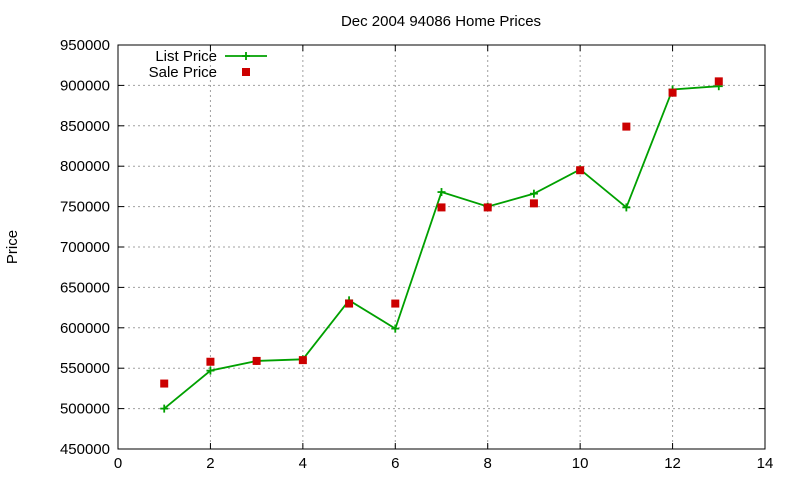 The image size is (800, 480). I want to click on x-tick-label: 8, so click(488, 463).